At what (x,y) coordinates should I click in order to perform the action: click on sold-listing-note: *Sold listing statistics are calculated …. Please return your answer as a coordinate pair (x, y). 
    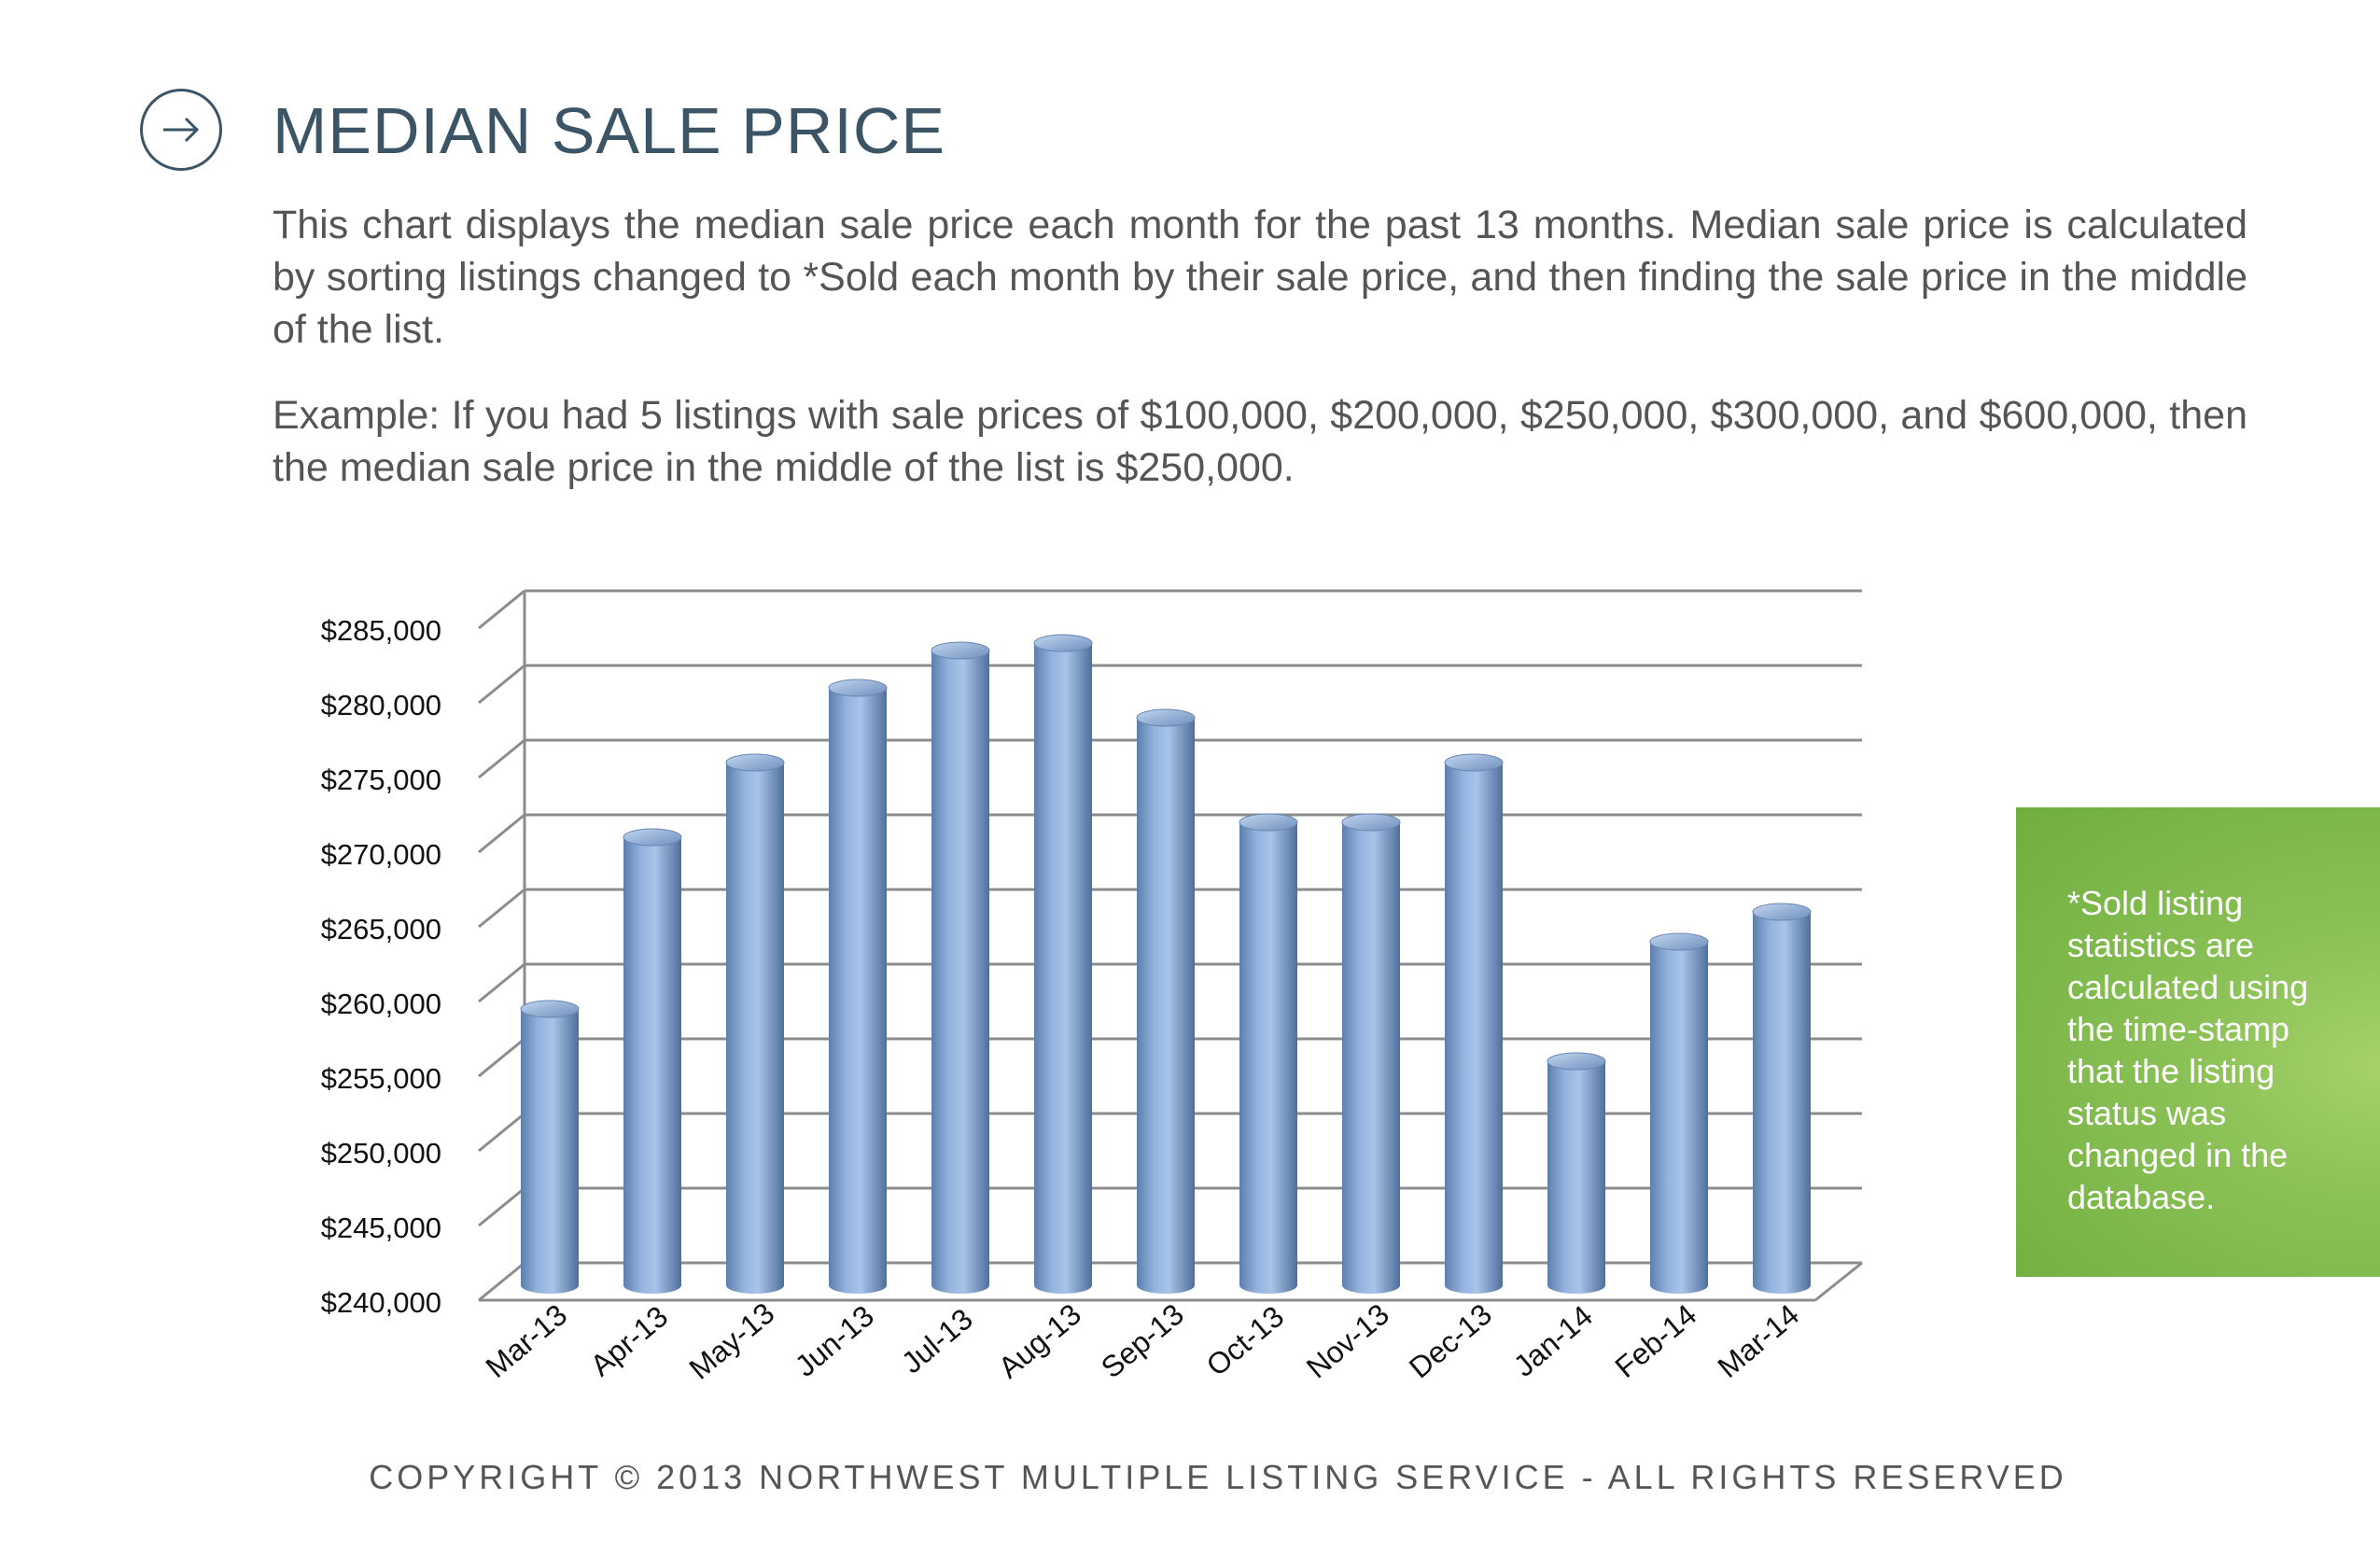
    Looking at the image, I should click on (2198, 1042).